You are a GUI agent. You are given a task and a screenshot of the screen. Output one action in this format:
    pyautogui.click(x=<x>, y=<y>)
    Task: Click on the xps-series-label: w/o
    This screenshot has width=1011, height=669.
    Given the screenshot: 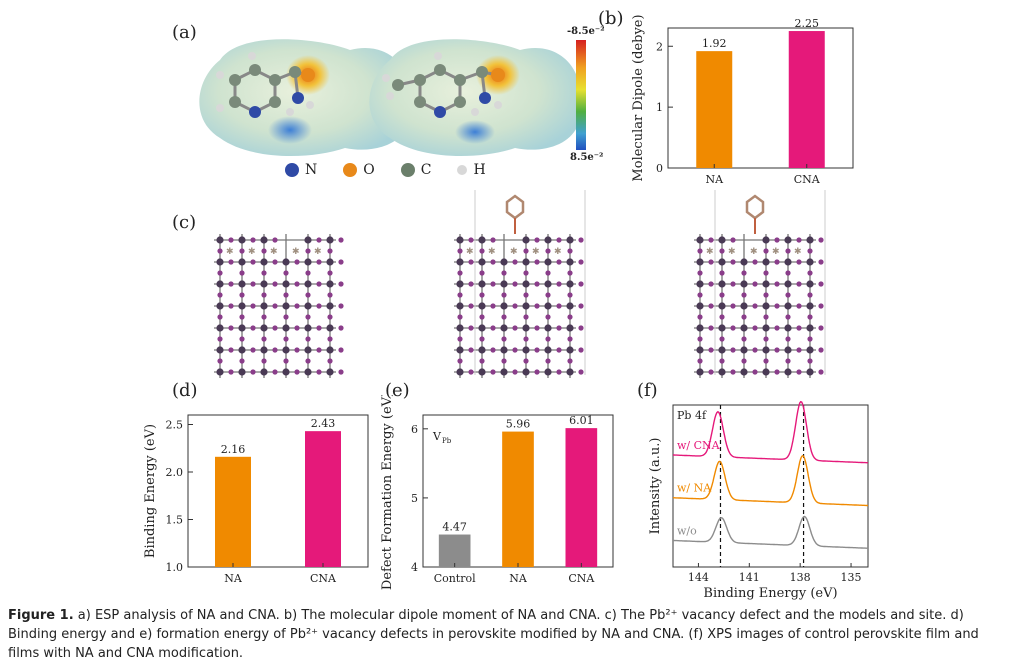 What is the action you would take?
    pyautogui.click(x=687, y=530)
    